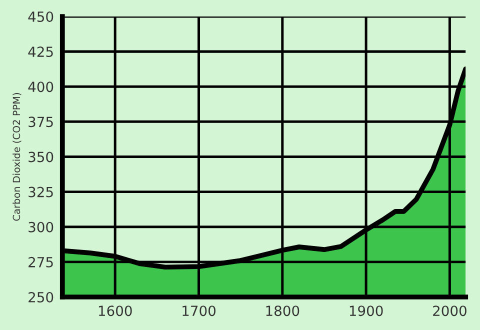 The image size is (480, 330). I want to click on y-tick-label: 275, so click(40, 262).